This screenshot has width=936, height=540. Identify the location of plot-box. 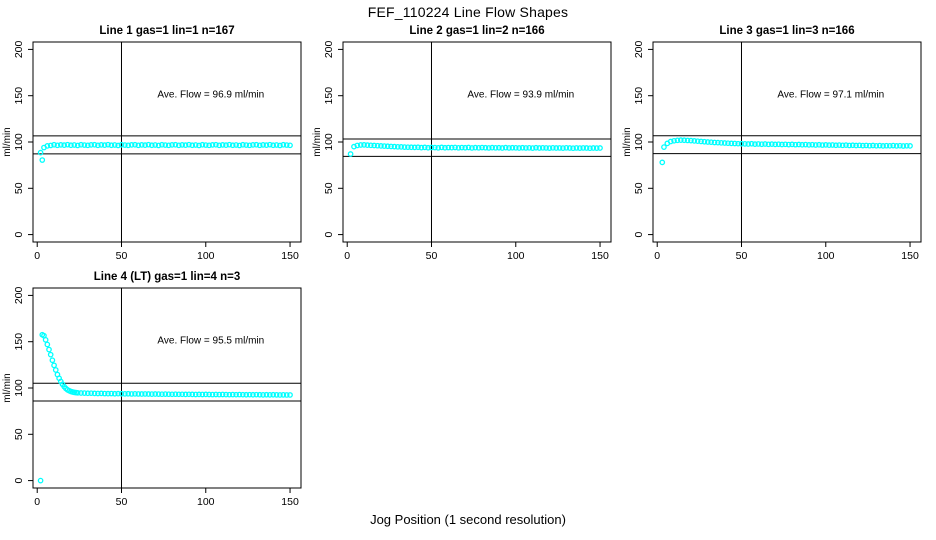
(167, 142).